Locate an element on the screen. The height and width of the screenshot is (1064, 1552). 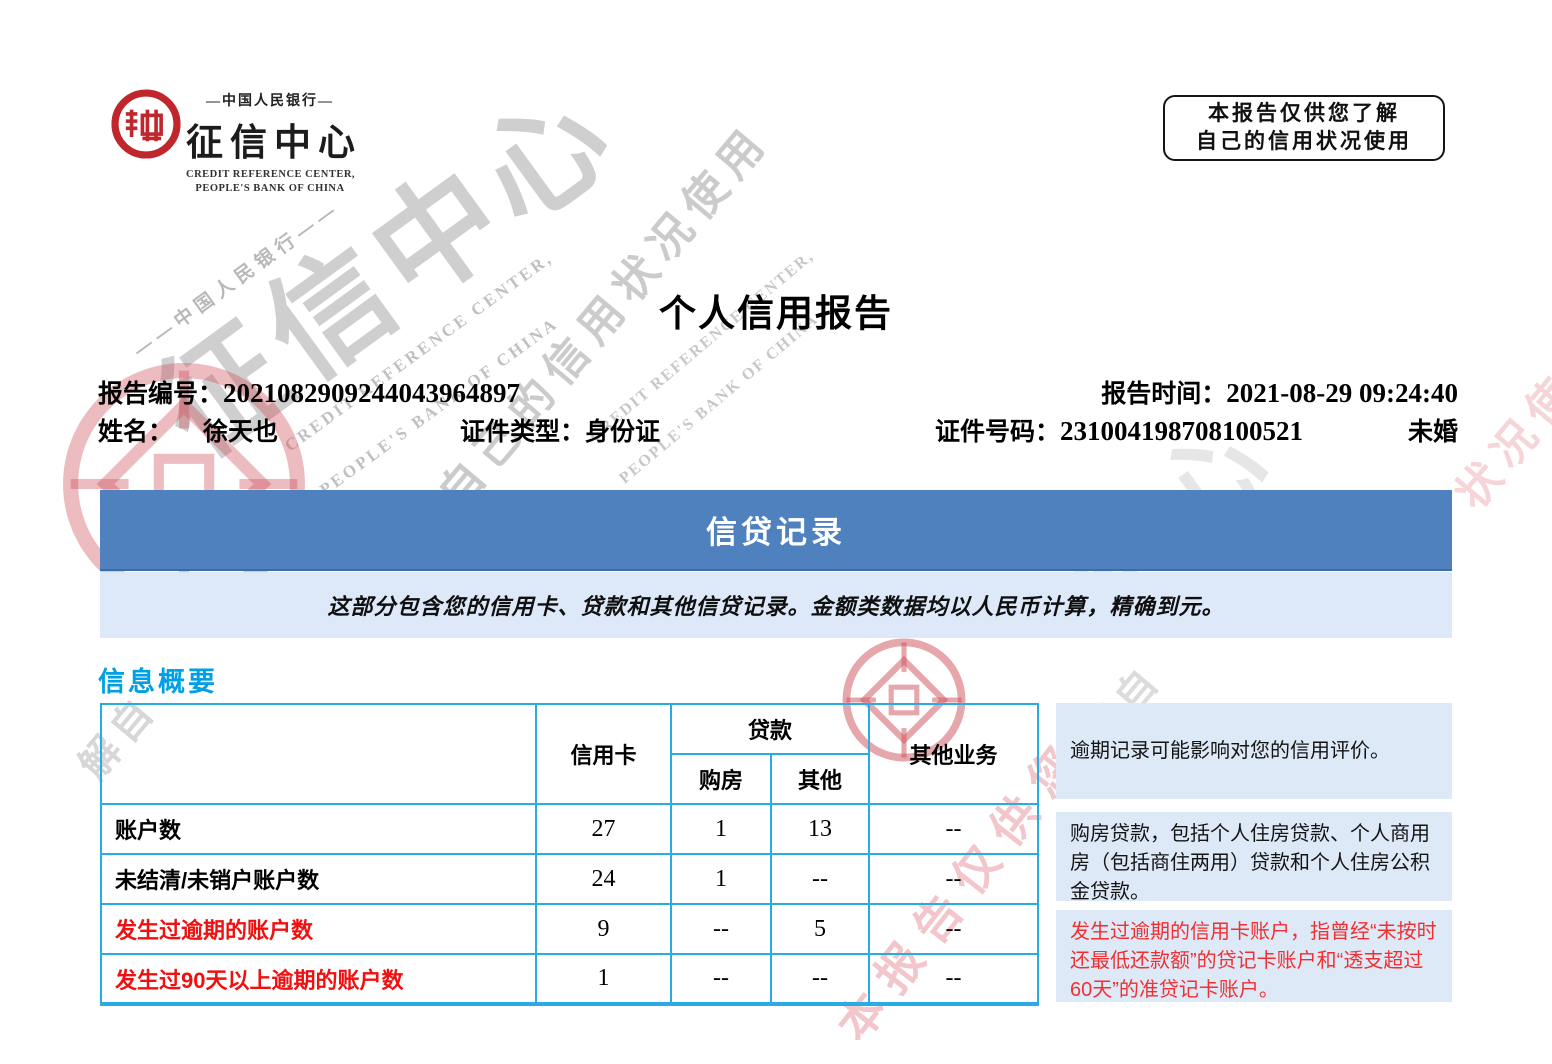
col-header-loan-house: 购房 is located at coordinates (721, 779).